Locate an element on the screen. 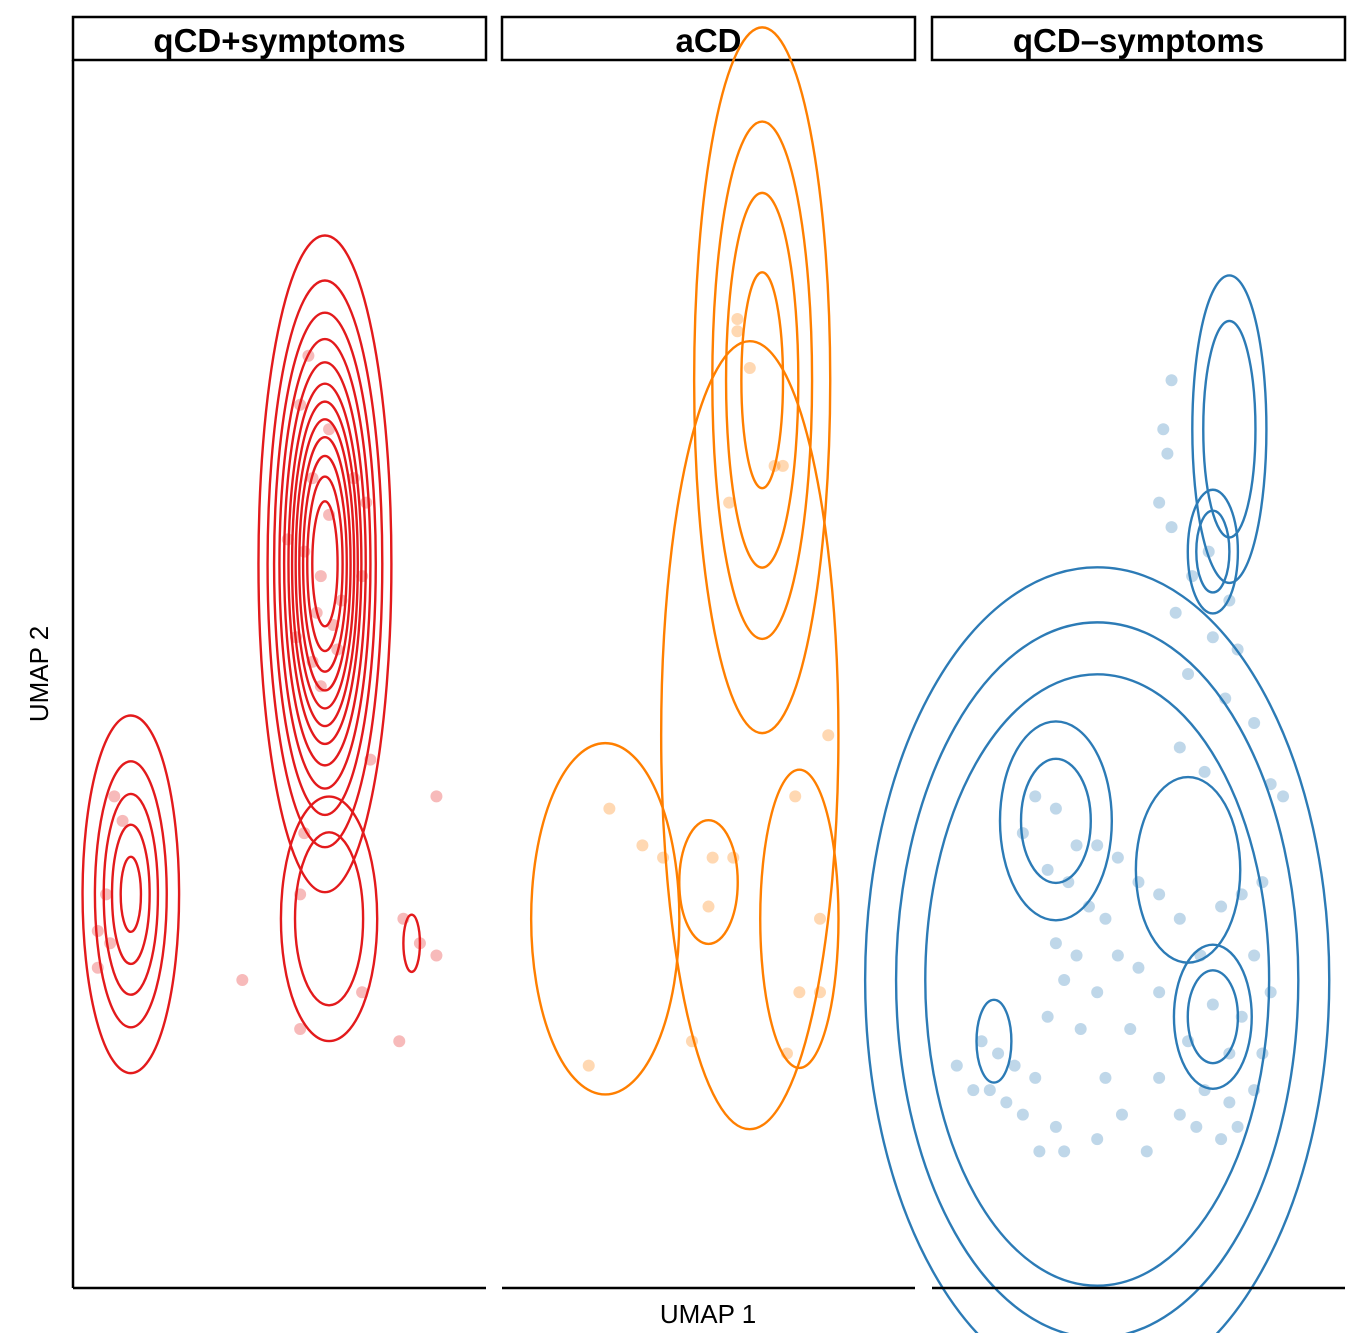  facet-strip-1: aCD is located at coordinates (708, 38).